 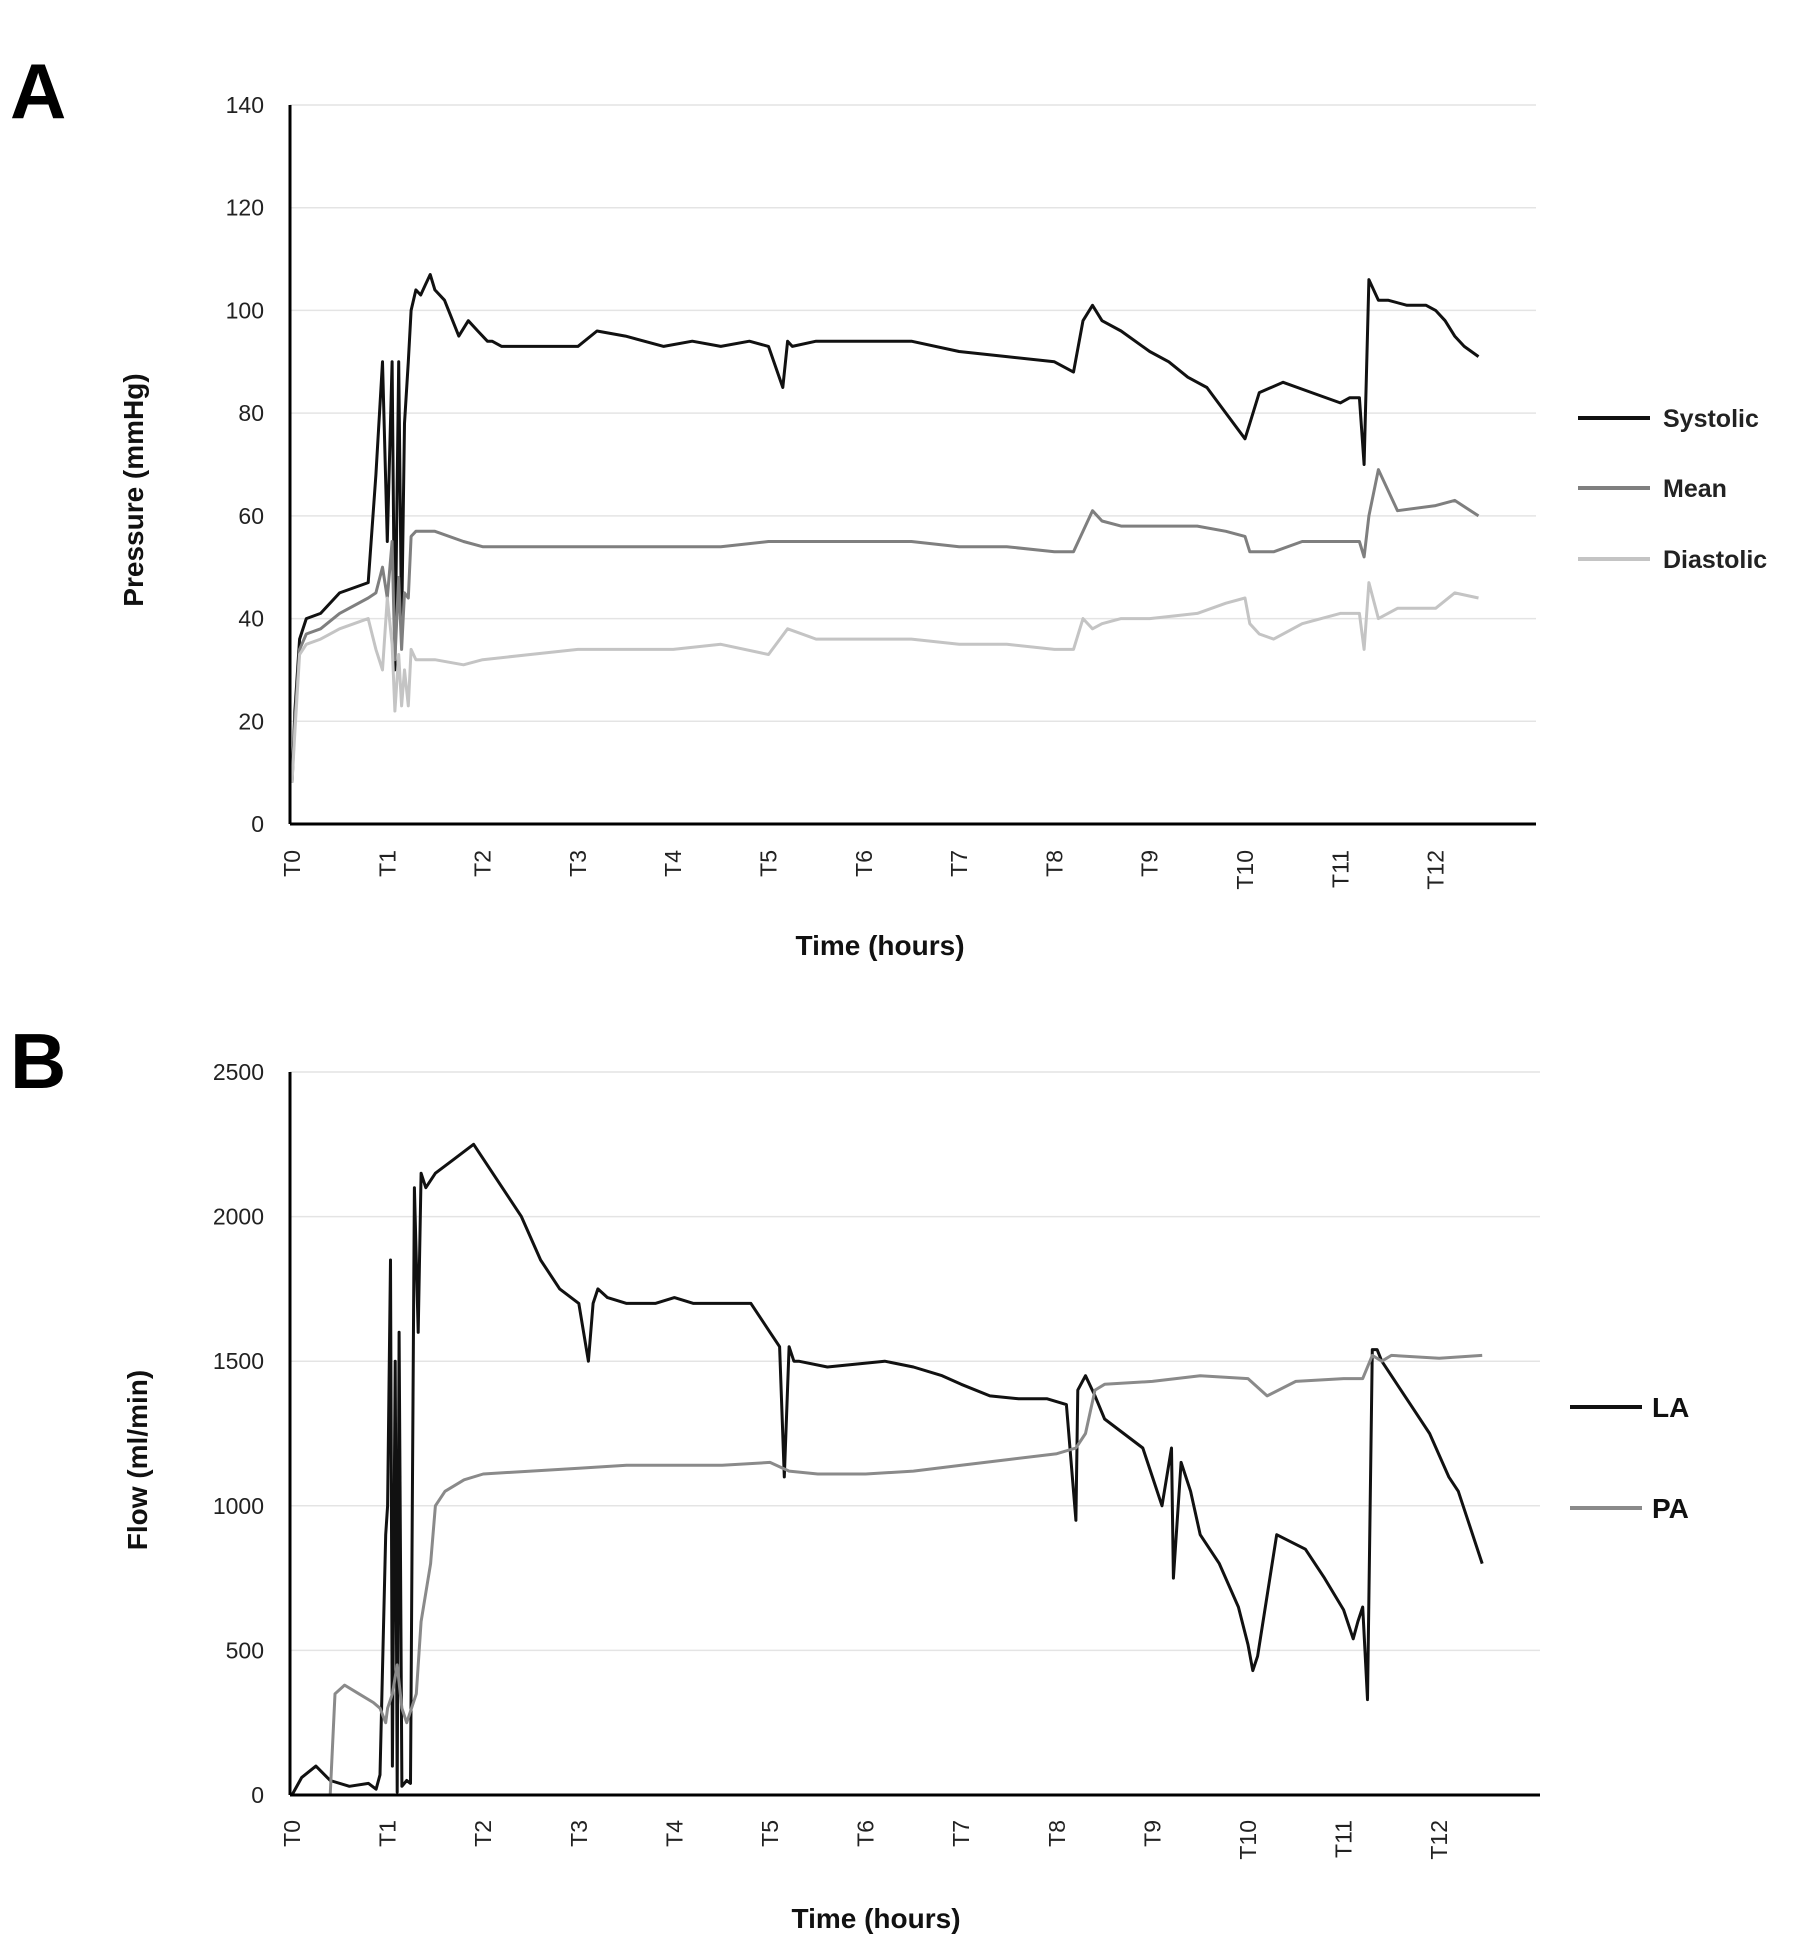 I want to click on panel-label-a: A, so click(x=38, y=91).